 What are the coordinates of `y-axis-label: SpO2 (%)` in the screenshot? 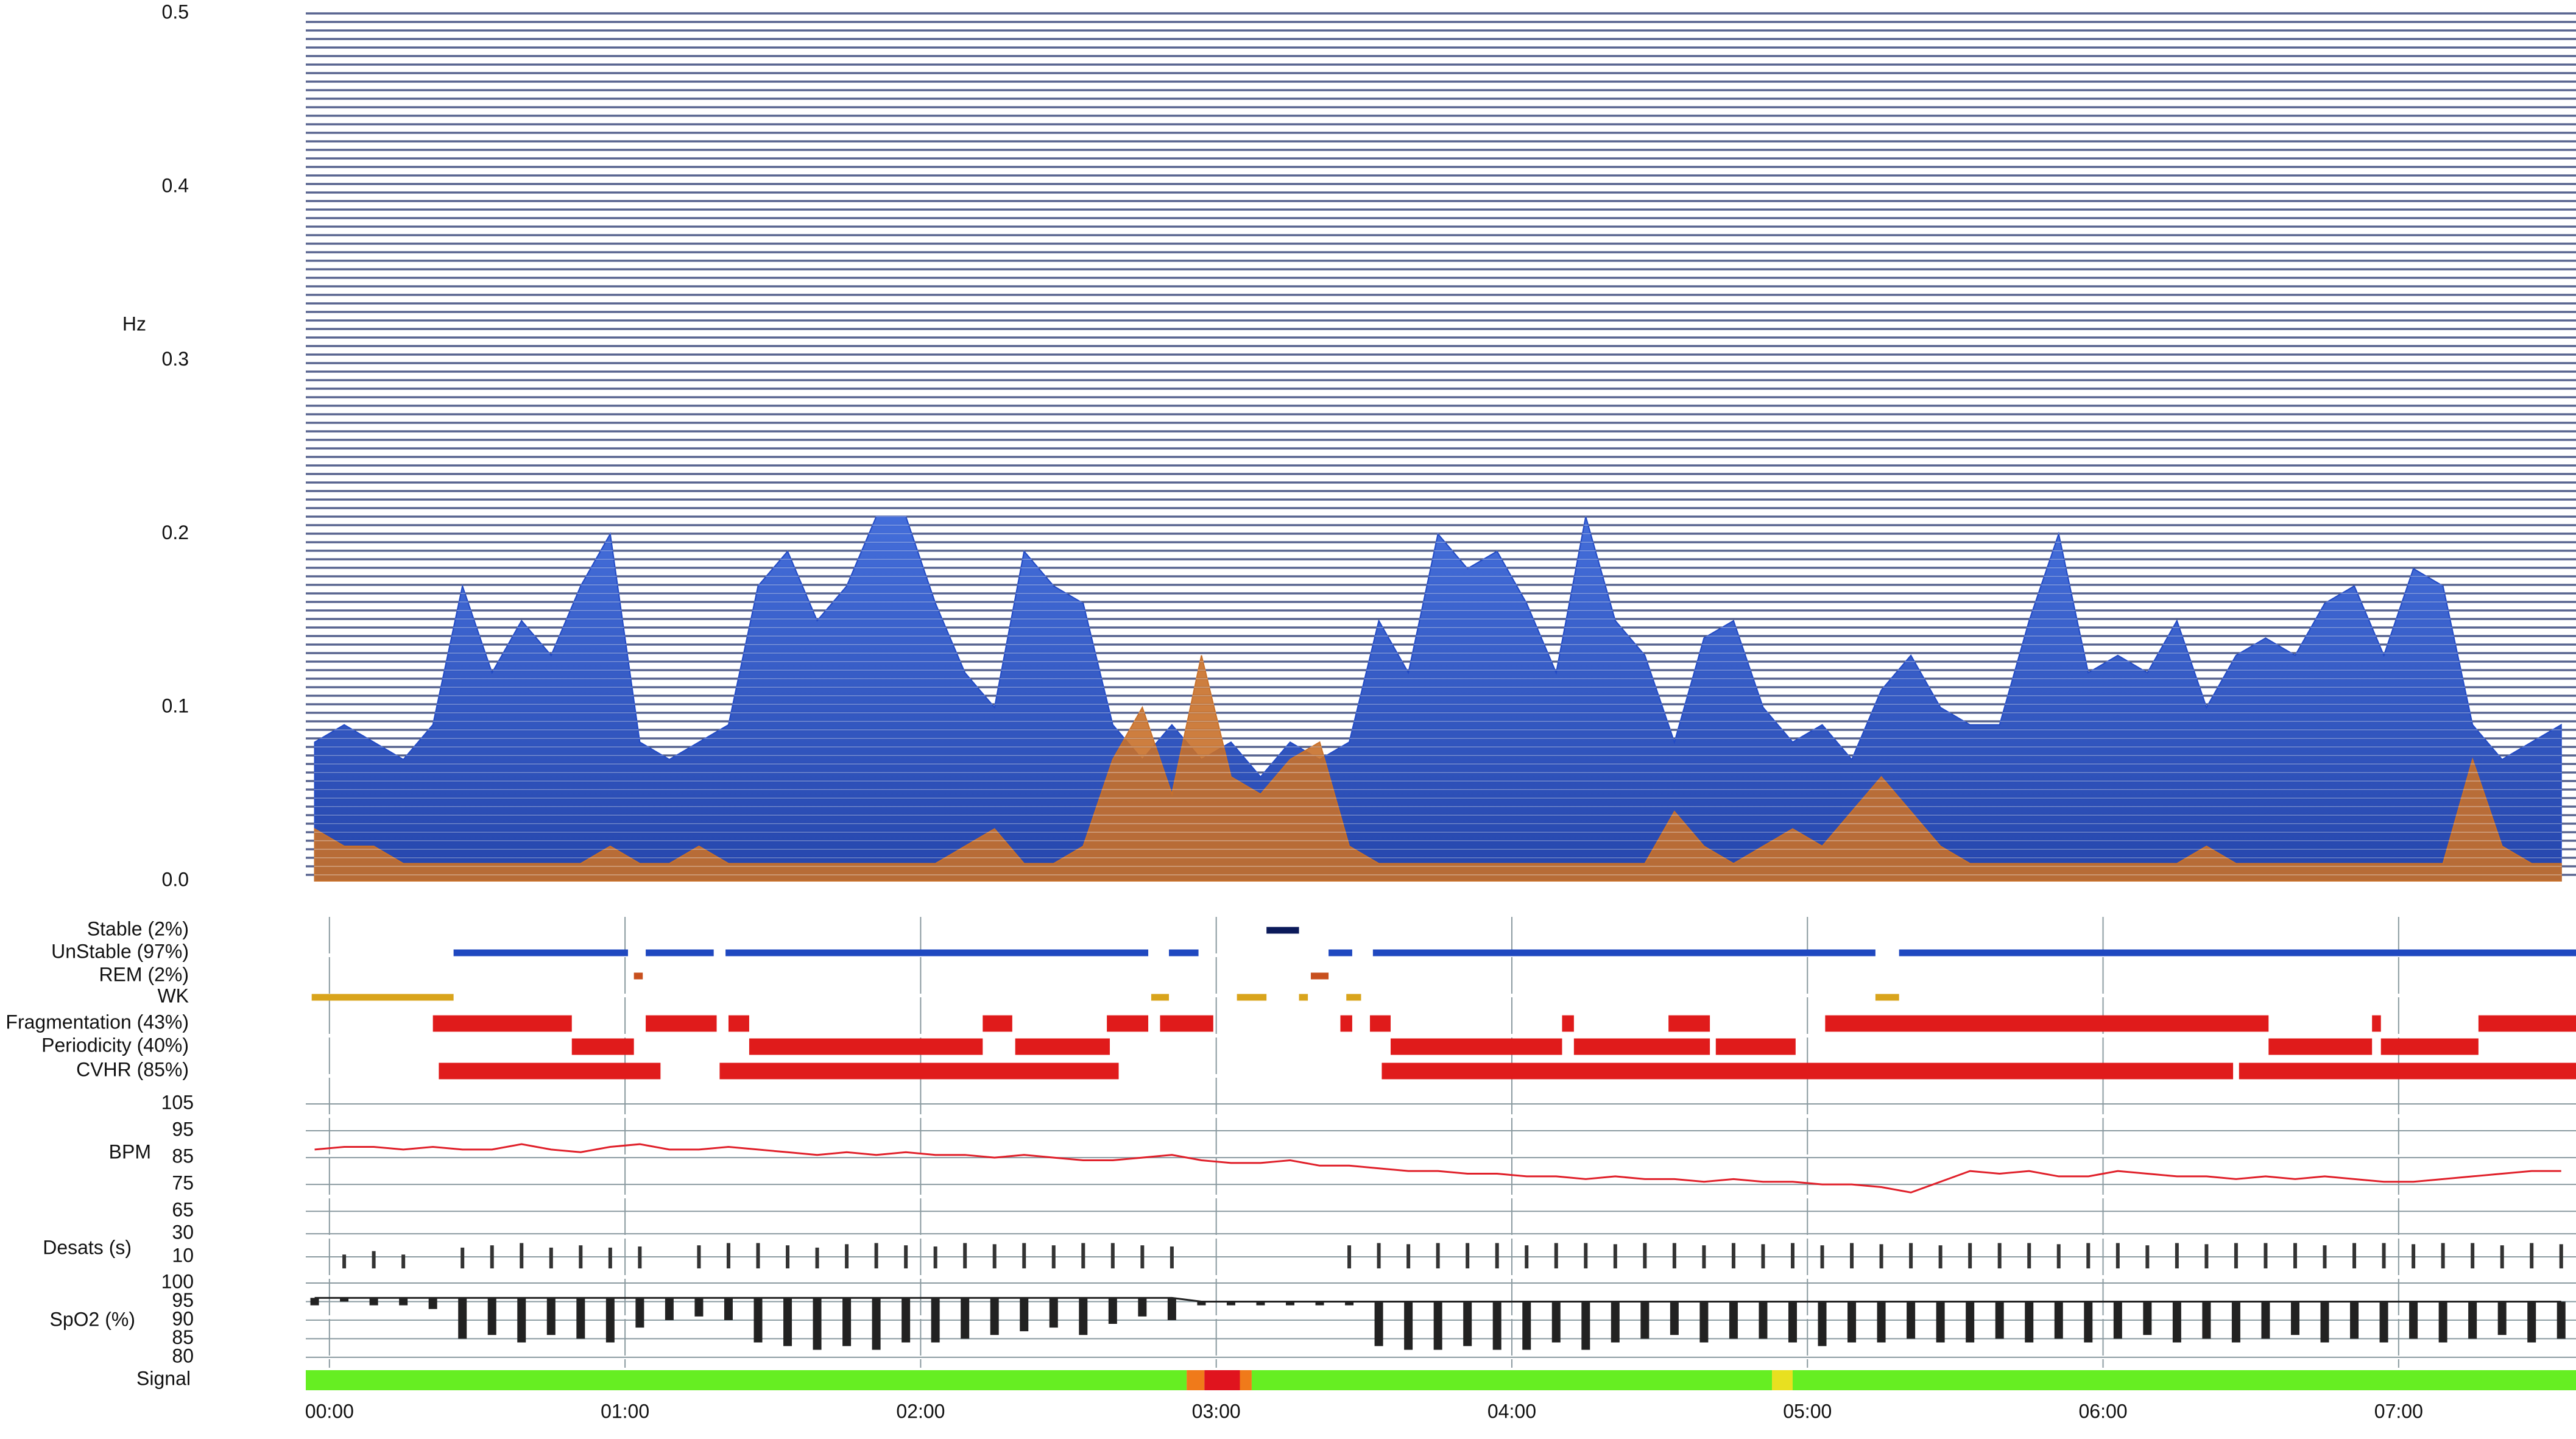 It's located at (92, 1319).